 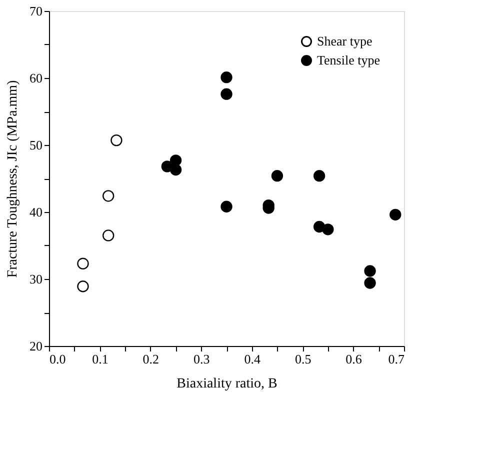 What do you see at coordinates (36, 145) in the screenshot?
I see `y-tick-label: 50` at bounding box center [36, 145].